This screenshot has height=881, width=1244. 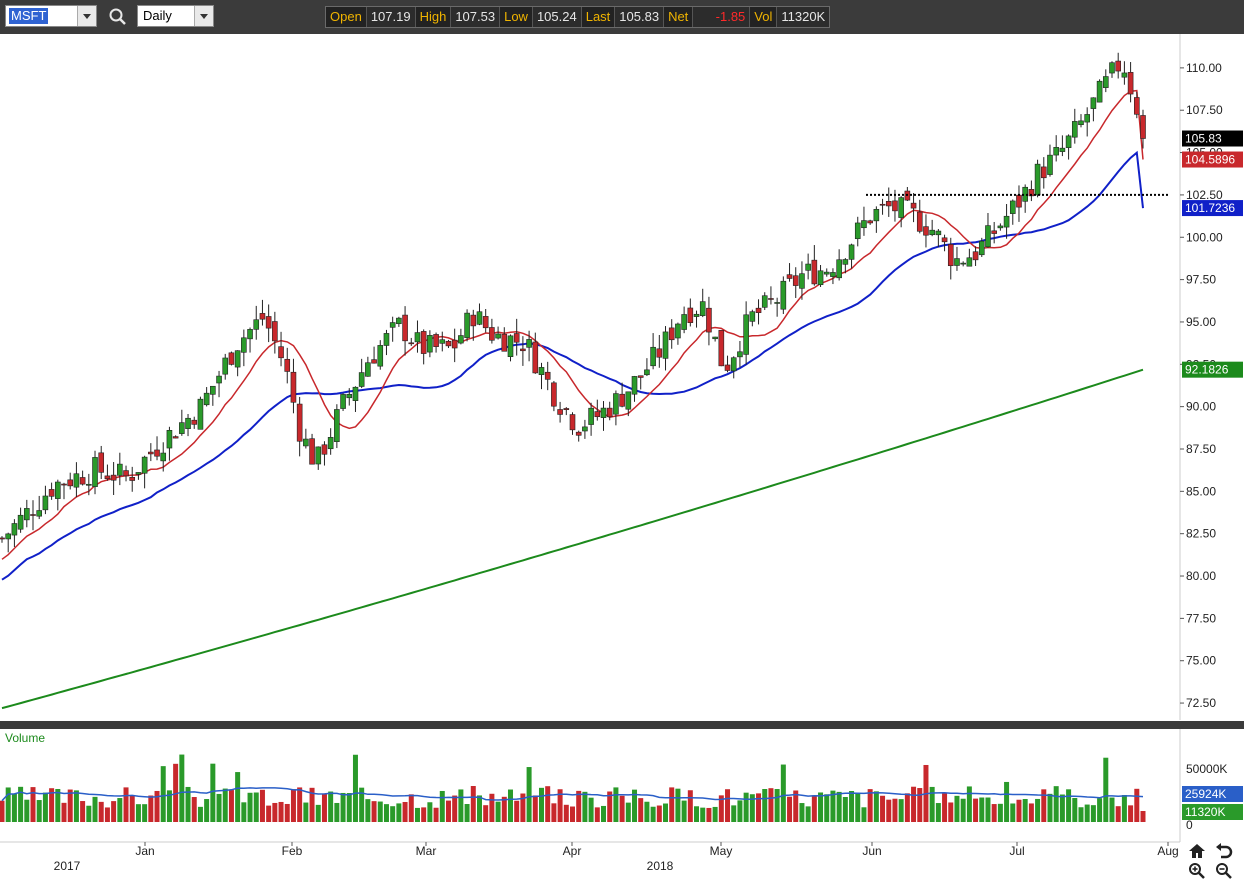 I want to click on price-tag-label-last: 105.83, so click(x=1203, y=139).